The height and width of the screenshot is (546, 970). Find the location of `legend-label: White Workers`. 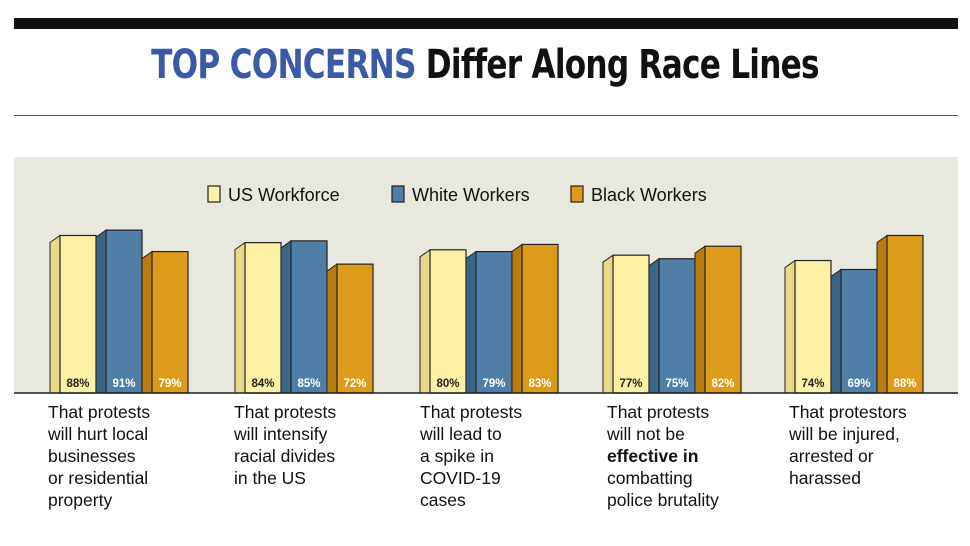

legend-label: White Workers is located at coordinates (471, 195).